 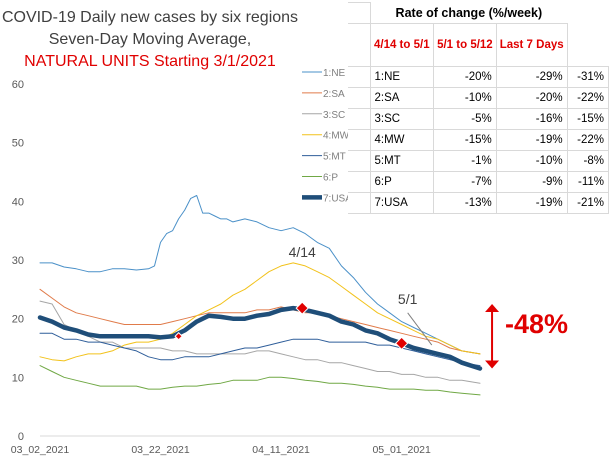 What do you see at coordinates (536, 324) in the screenshot?
I see `change-percent-label: -48%` at bounding box center [536, 324].